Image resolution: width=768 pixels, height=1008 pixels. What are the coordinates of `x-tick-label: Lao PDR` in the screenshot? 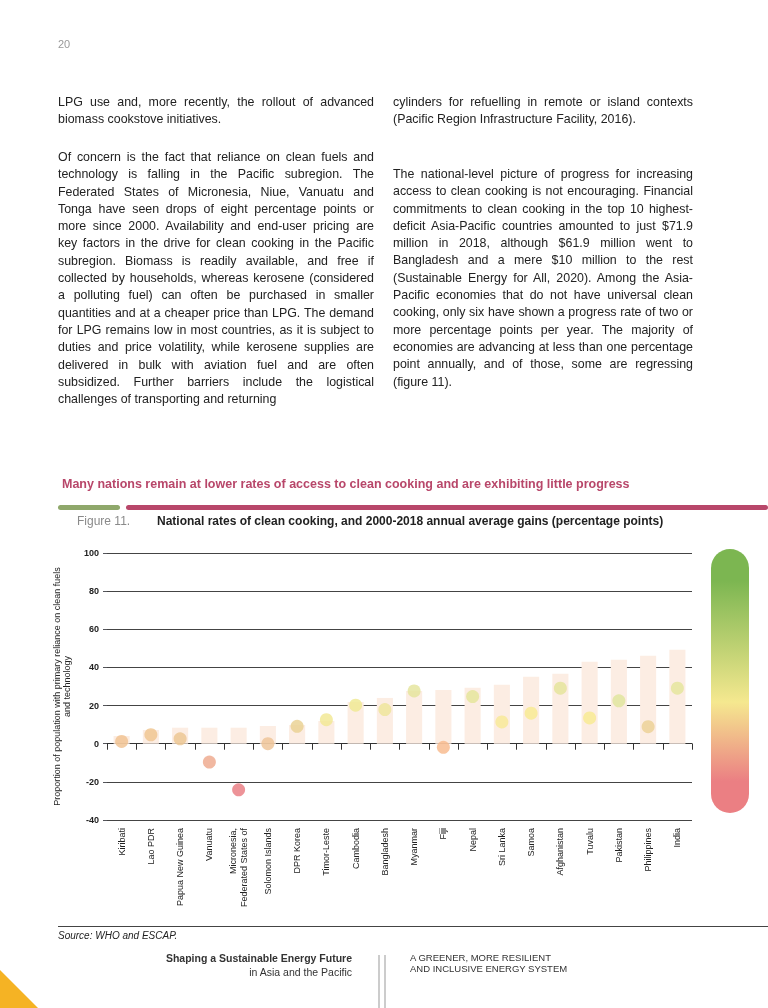 It's located at (150, 846).